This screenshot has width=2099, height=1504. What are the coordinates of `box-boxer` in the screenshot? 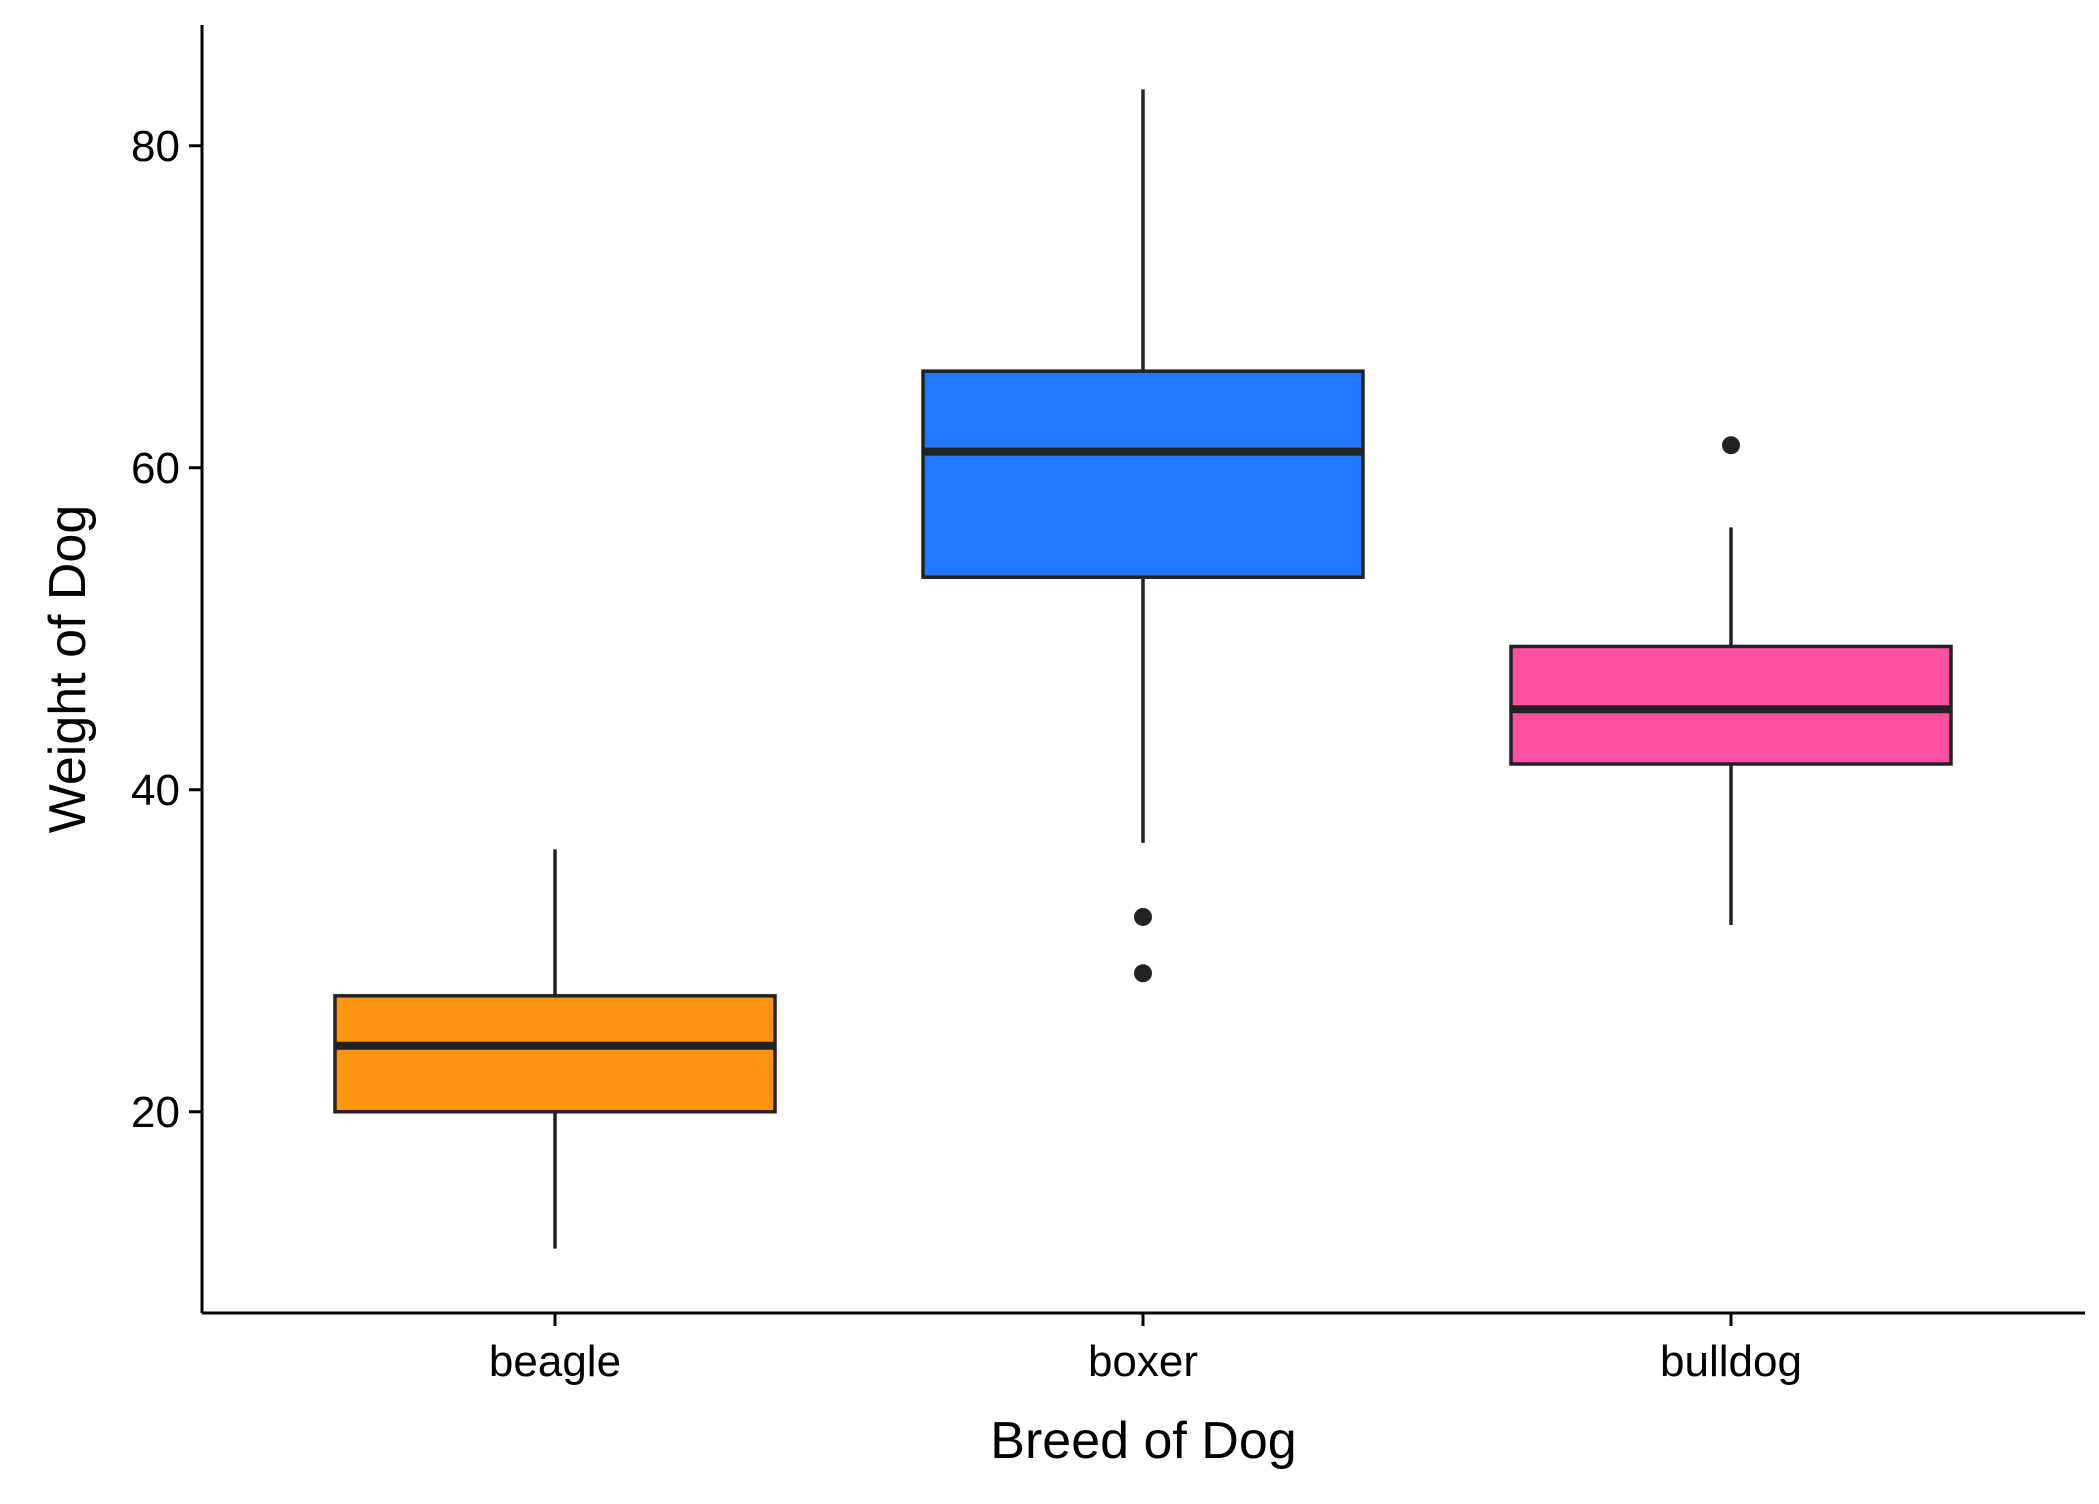 It's located at (1143, 536).